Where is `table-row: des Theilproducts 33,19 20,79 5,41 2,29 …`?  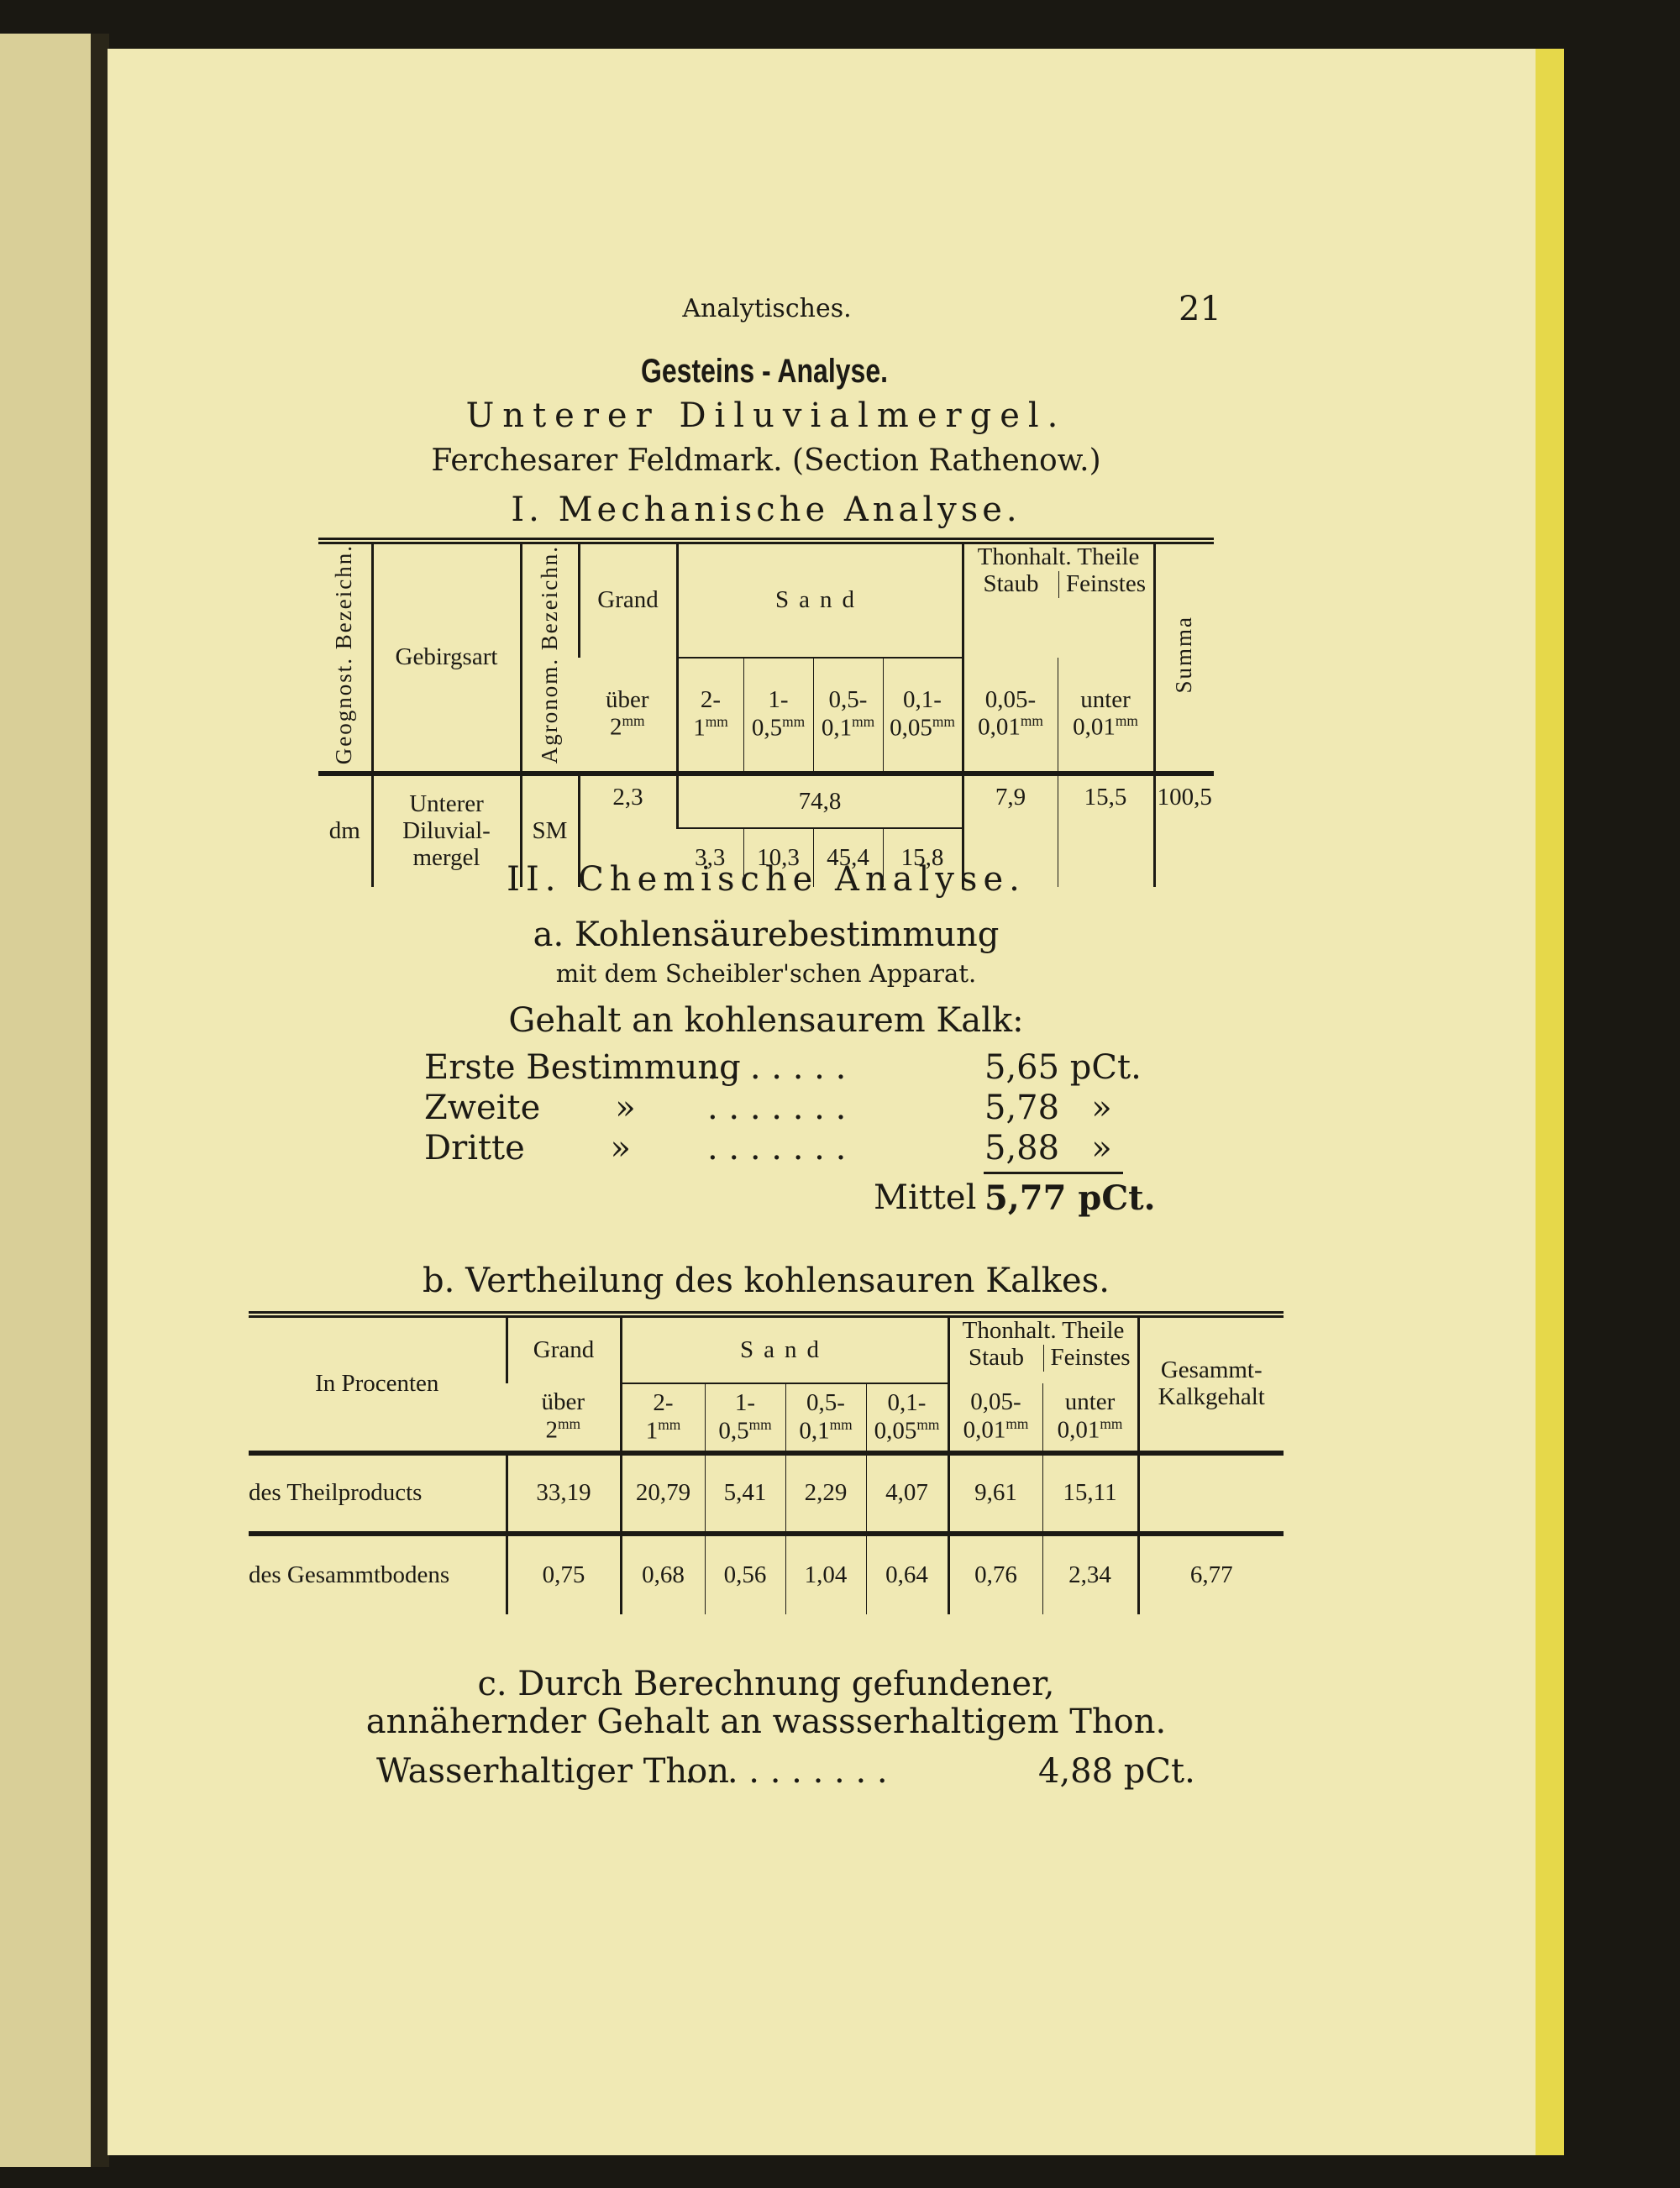 table-row: des Theilproducts 33,19 20,79 5,41 2,29 … is located at coordinates (766, 1494).